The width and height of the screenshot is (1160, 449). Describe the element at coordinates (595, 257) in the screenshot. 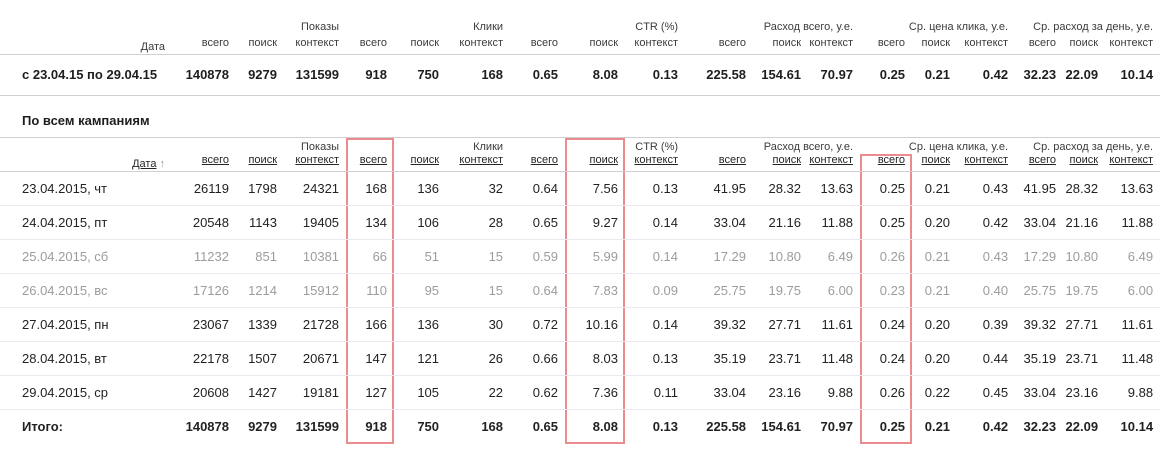

I see `value-cell: 5.99` at that location.